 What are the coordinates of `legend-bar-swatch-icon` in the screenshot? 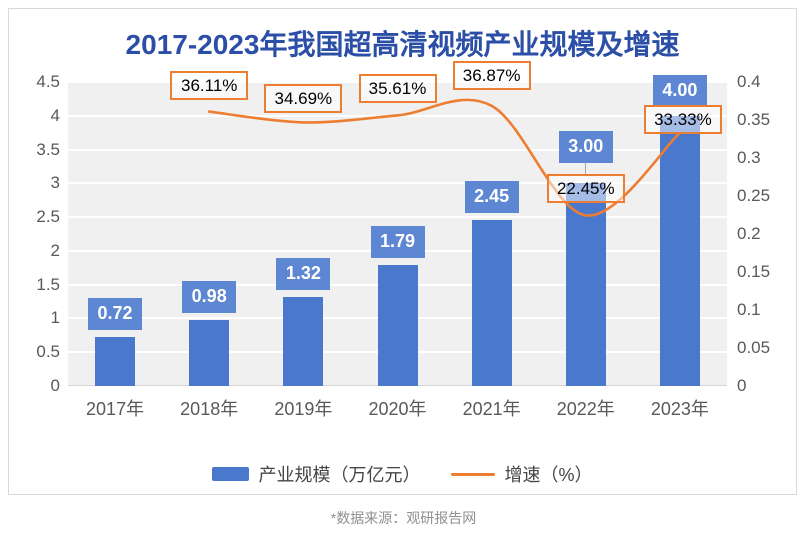 It's located at (231, 474).